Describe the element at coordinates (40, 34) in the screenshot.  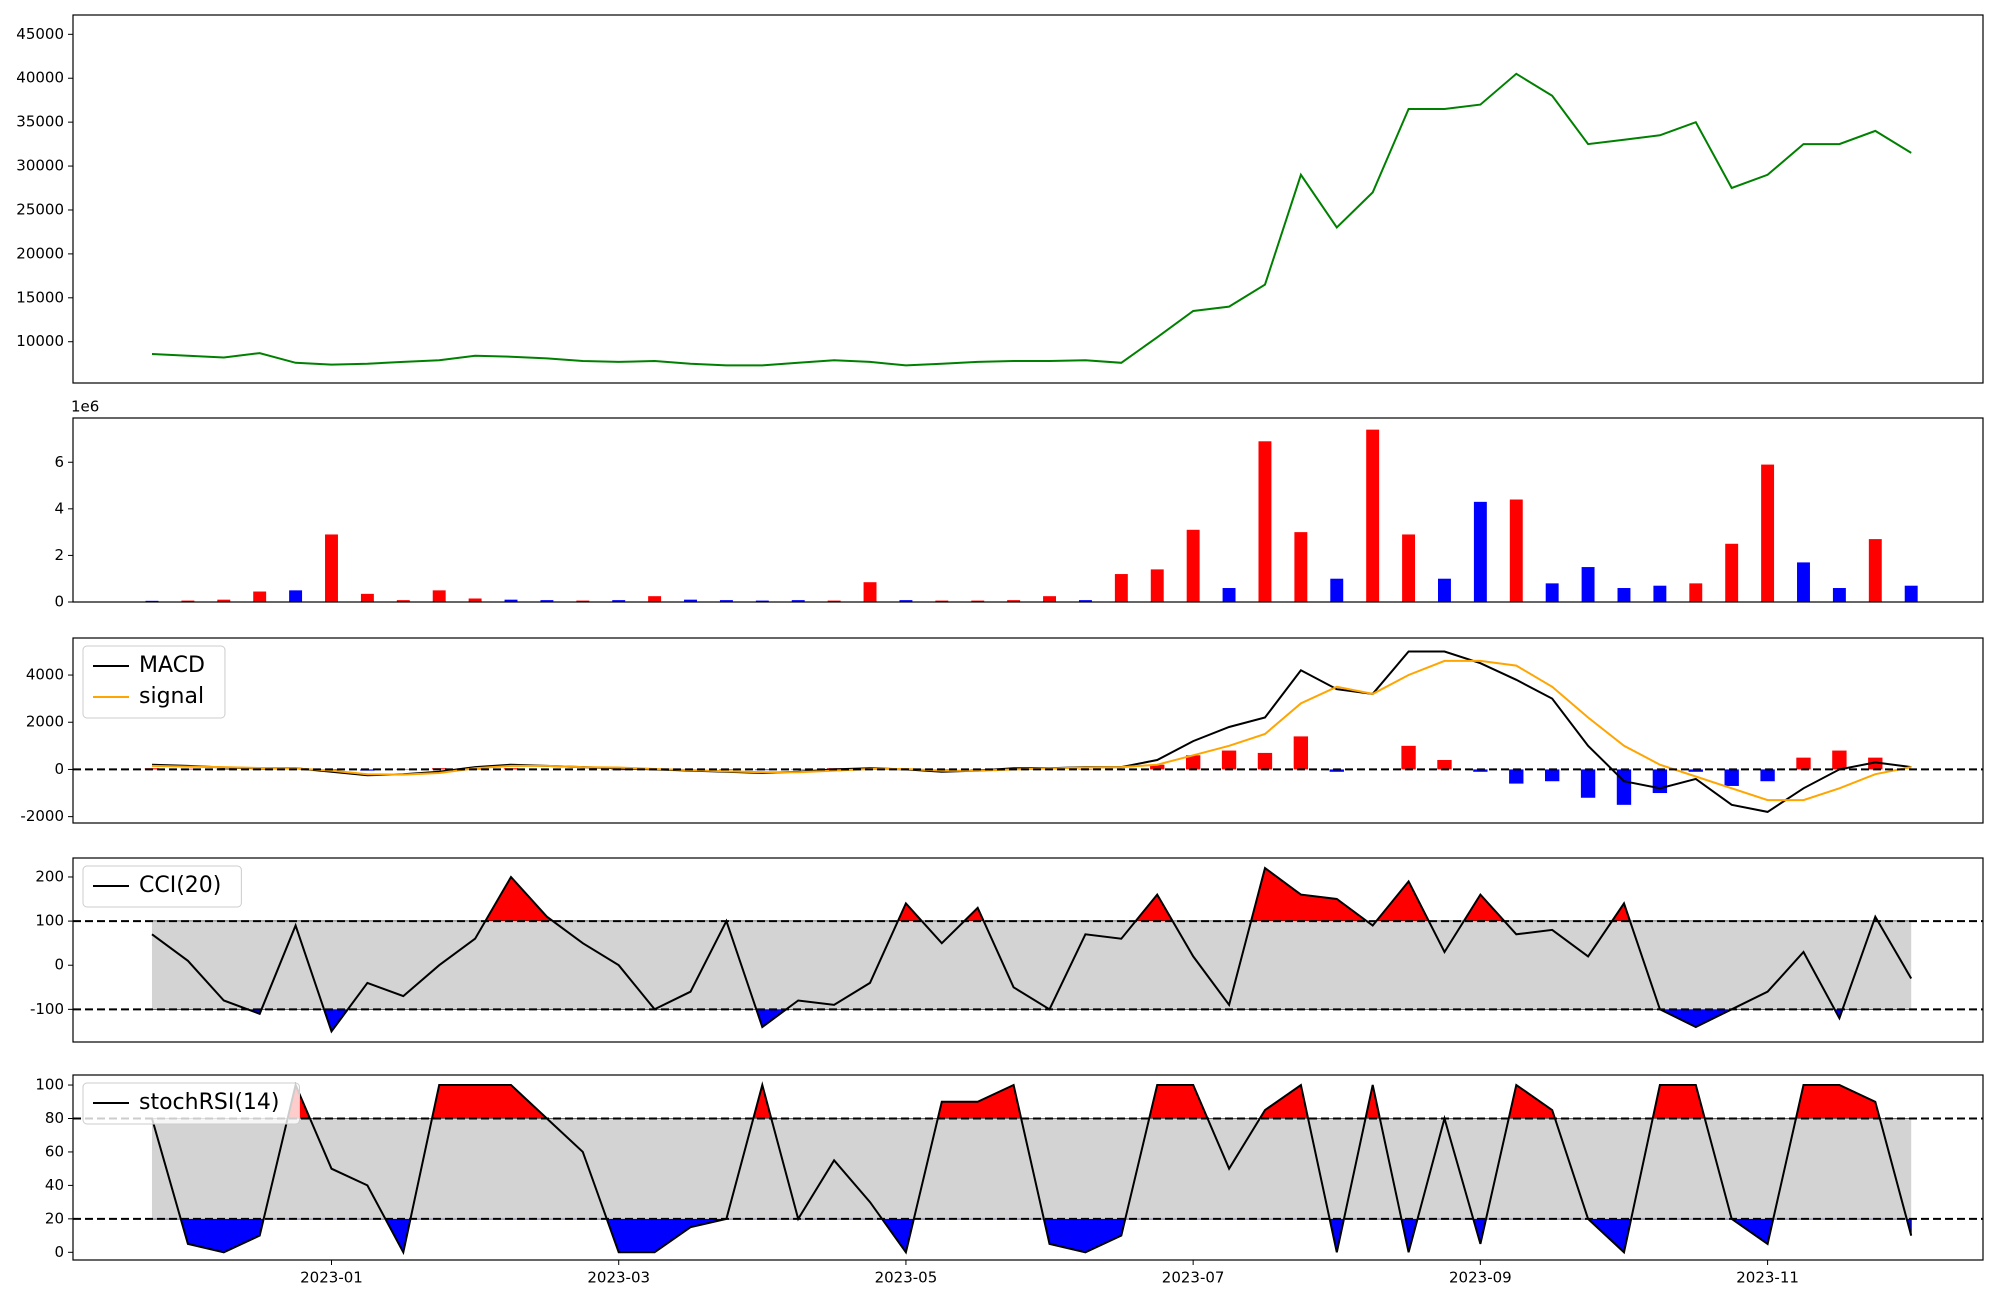
I see `y-tick-label: 45000` at that location.